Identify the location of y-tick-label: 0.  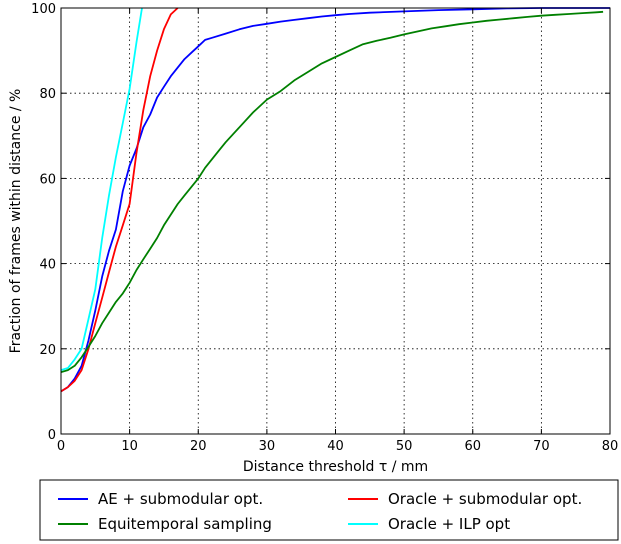
(52, 435).